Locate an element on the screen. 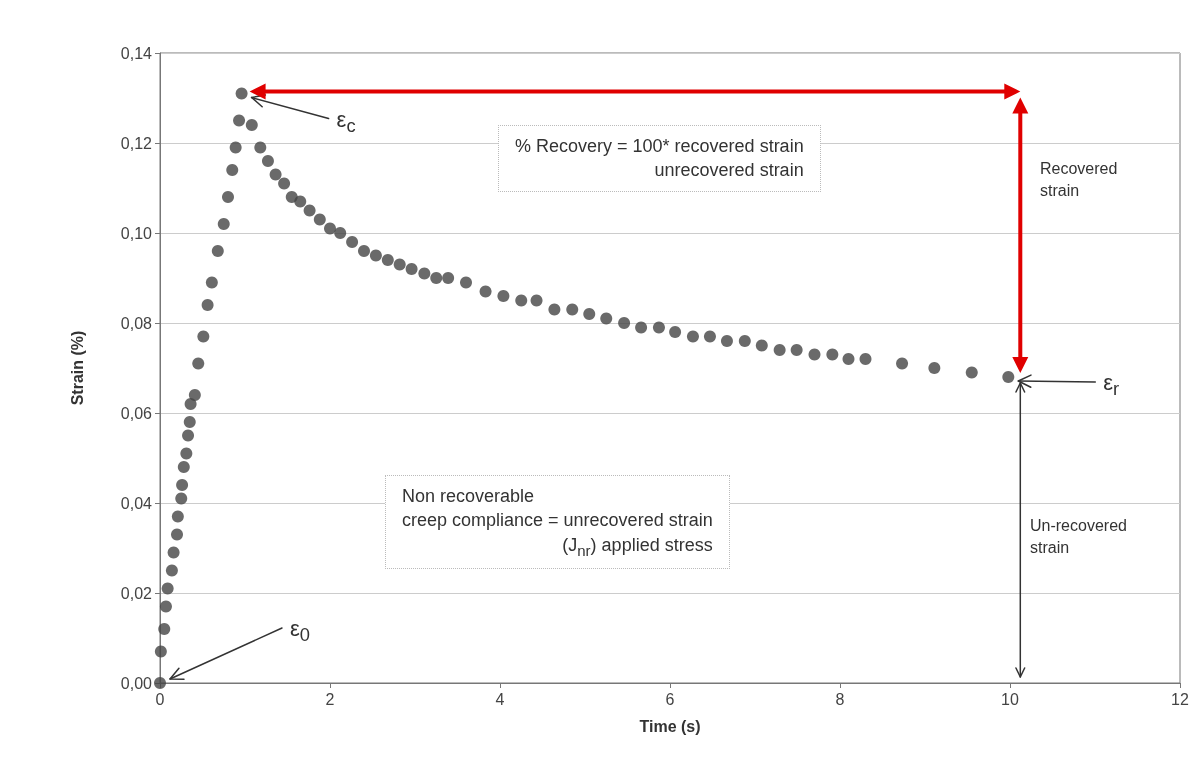 This screenshot has height=782, width=1201. y-tick-label: 0,04 is located at coordinates (136, 503).